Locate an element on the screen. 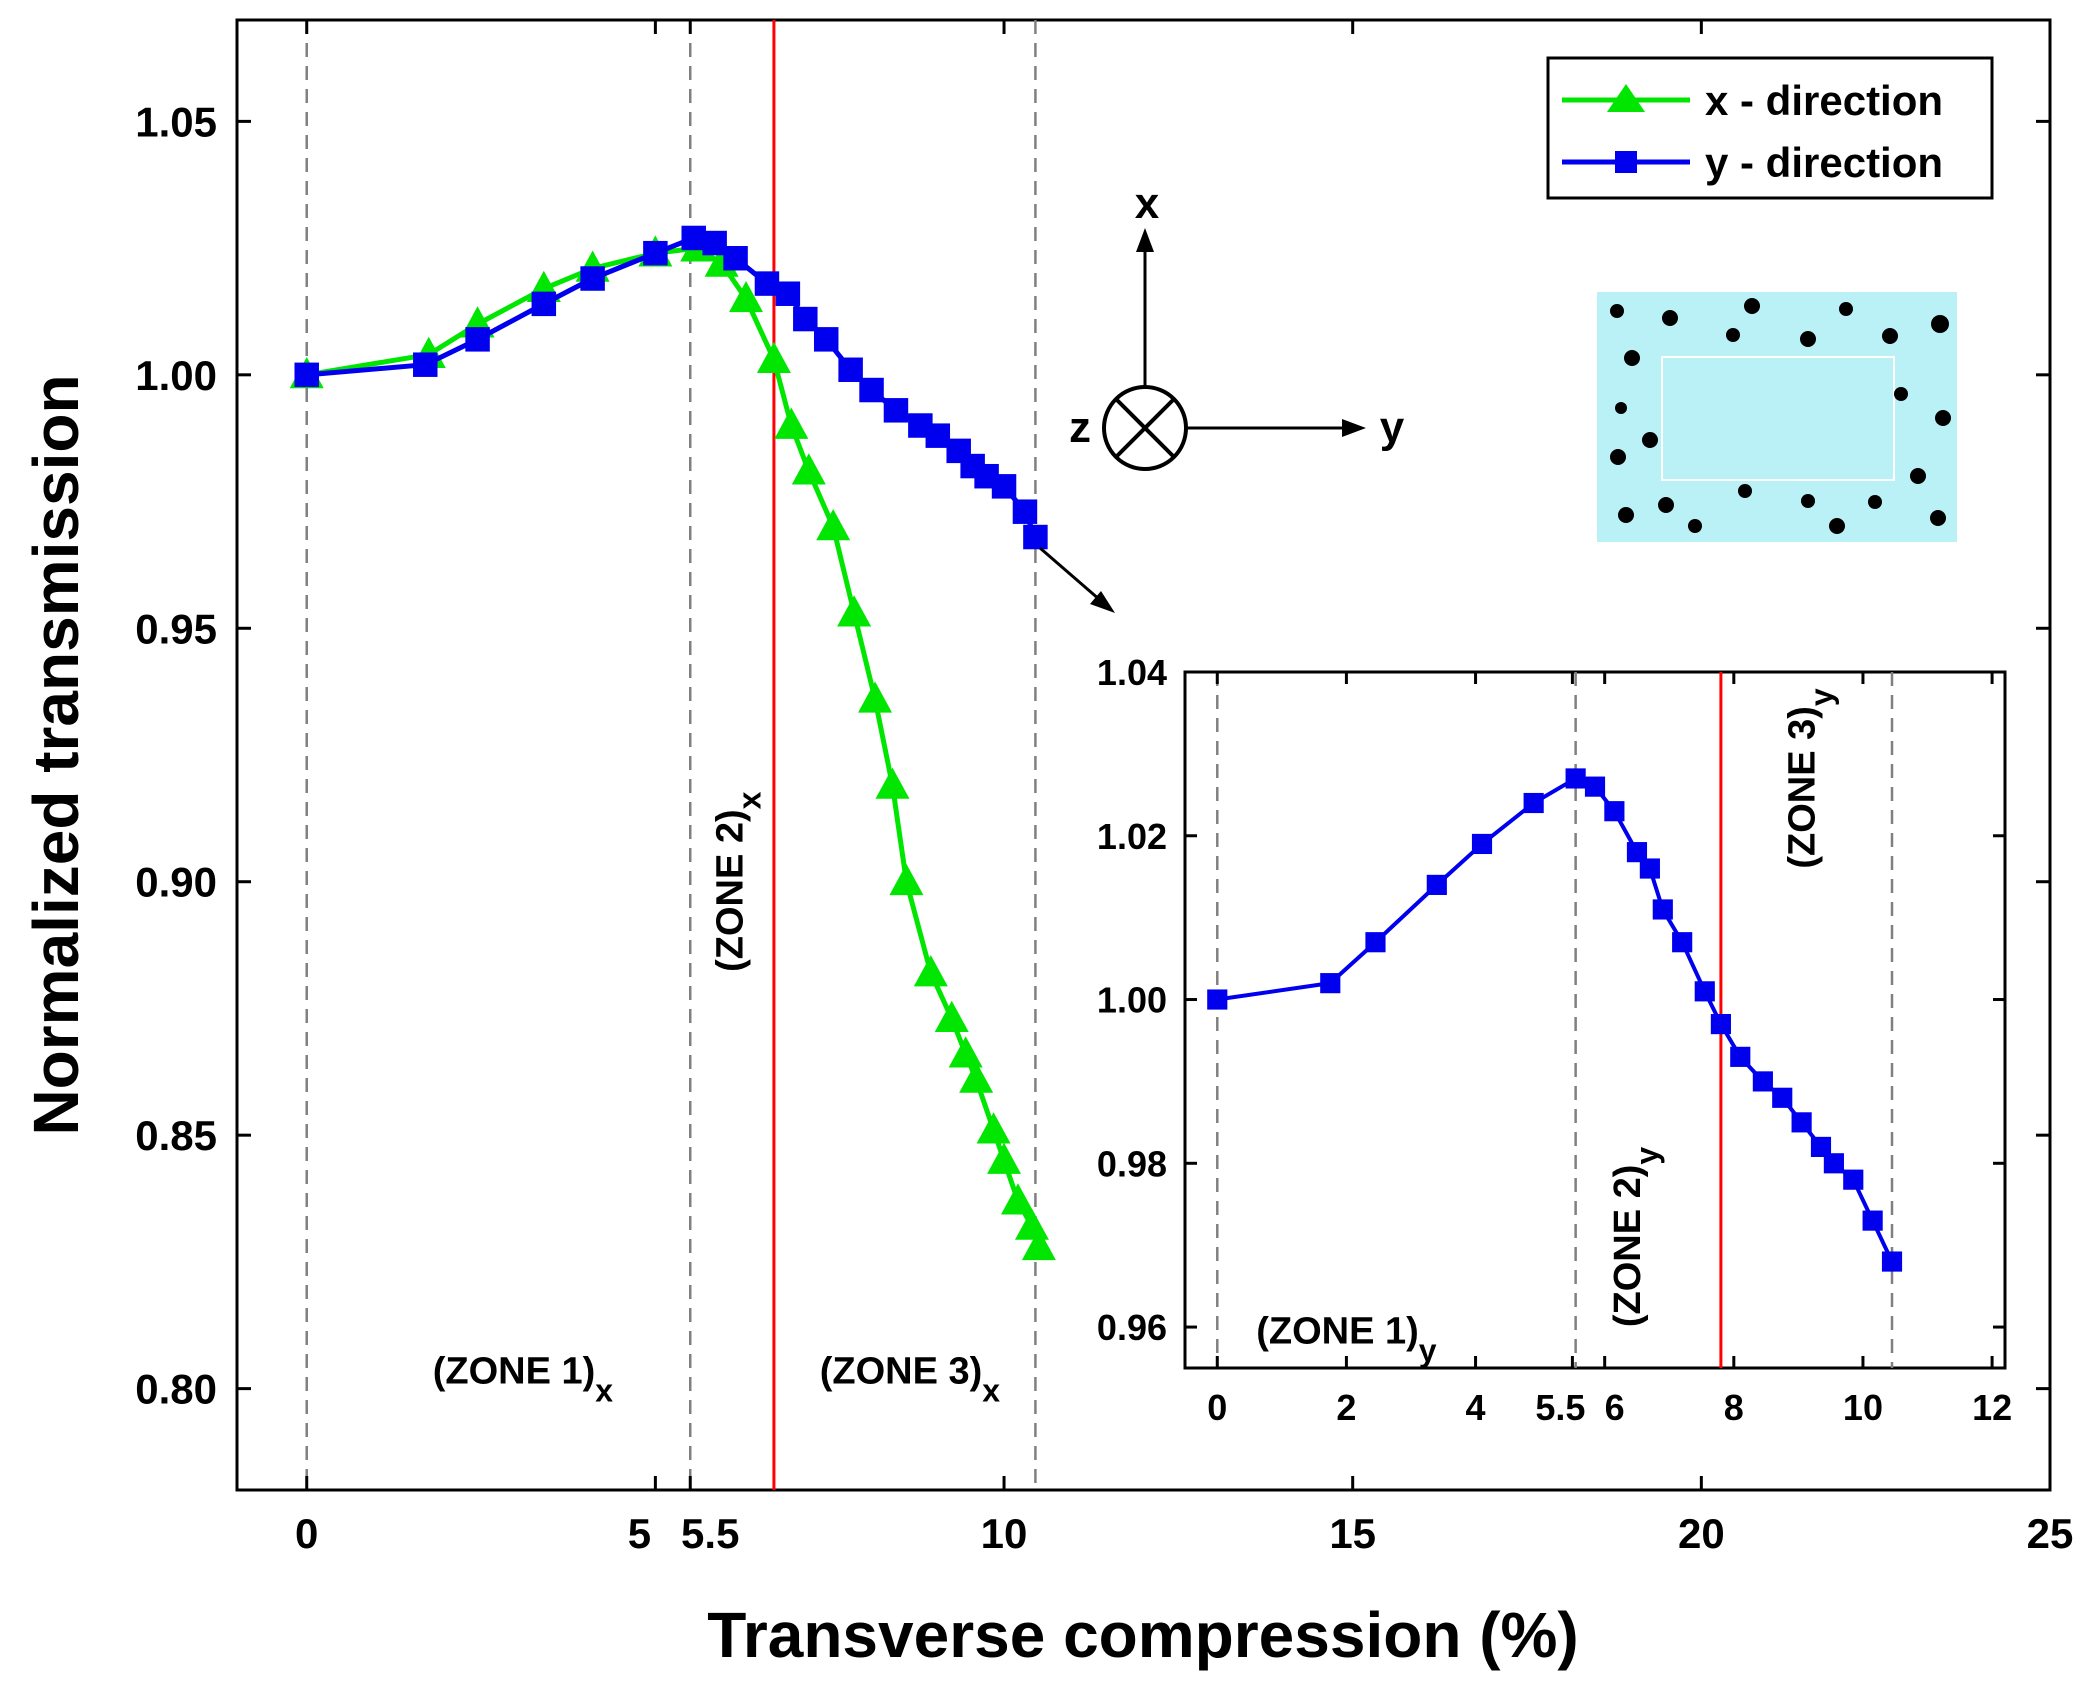  inset-y-tick-label: 1.04 is located at coordinates (1132, 672).